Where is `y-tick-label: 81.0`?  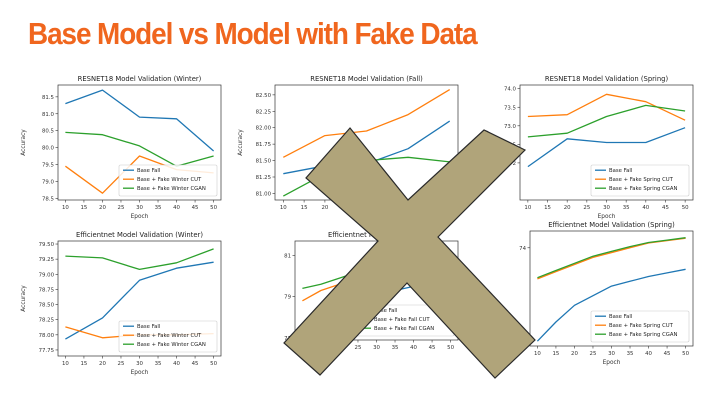
y-tick-label: 81.0 is located at coordinates (48, 115).